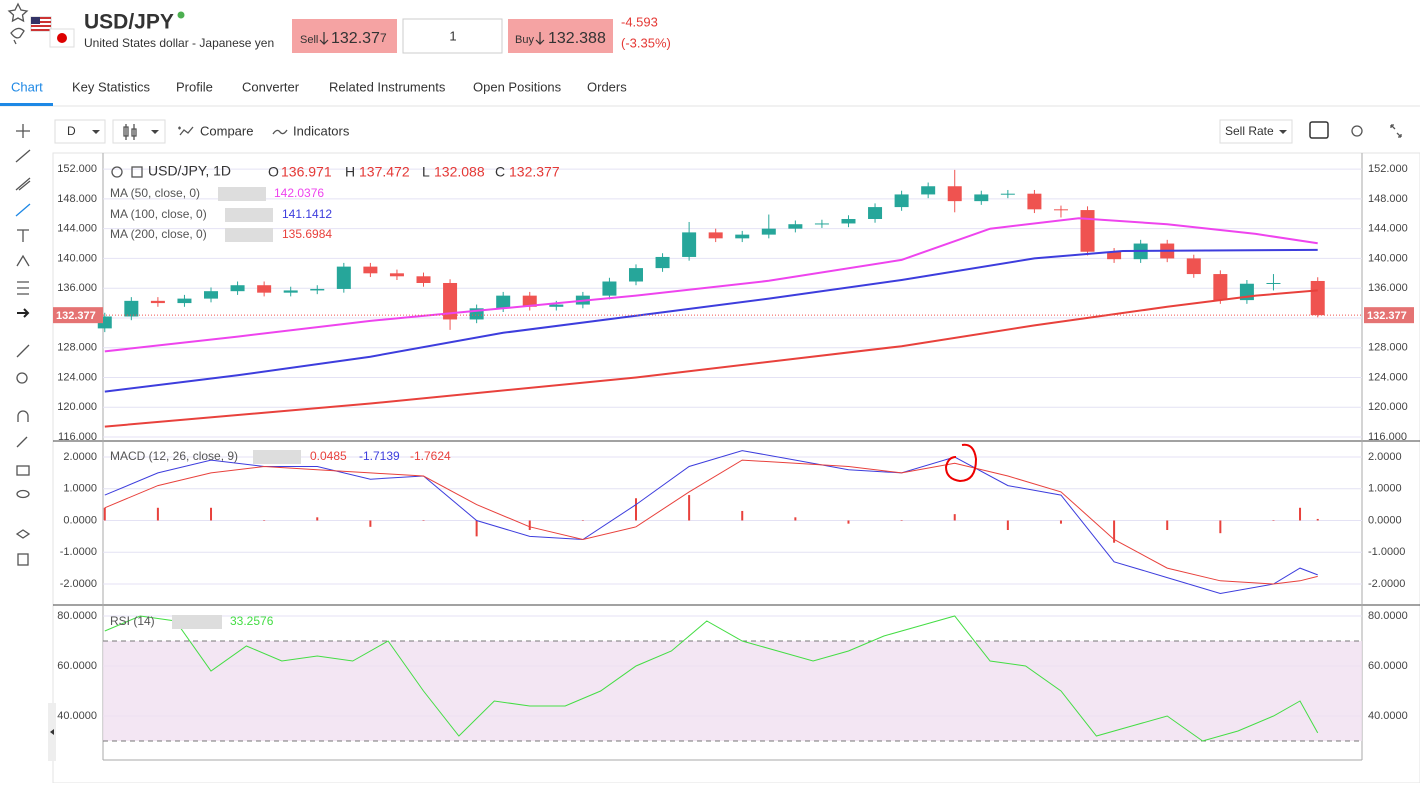  Describe the element at coordinates (23, 345) in the screenshot. I see `drawing-tools` at that location.